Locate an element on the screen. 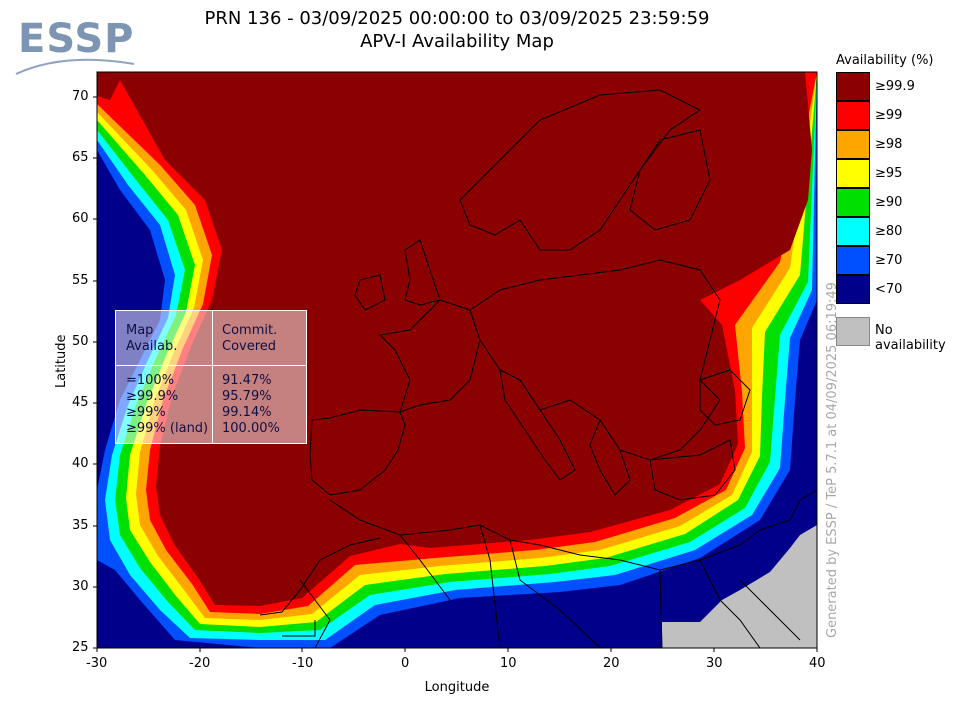  y-tick: 55 is located at coordinates (80, 280).